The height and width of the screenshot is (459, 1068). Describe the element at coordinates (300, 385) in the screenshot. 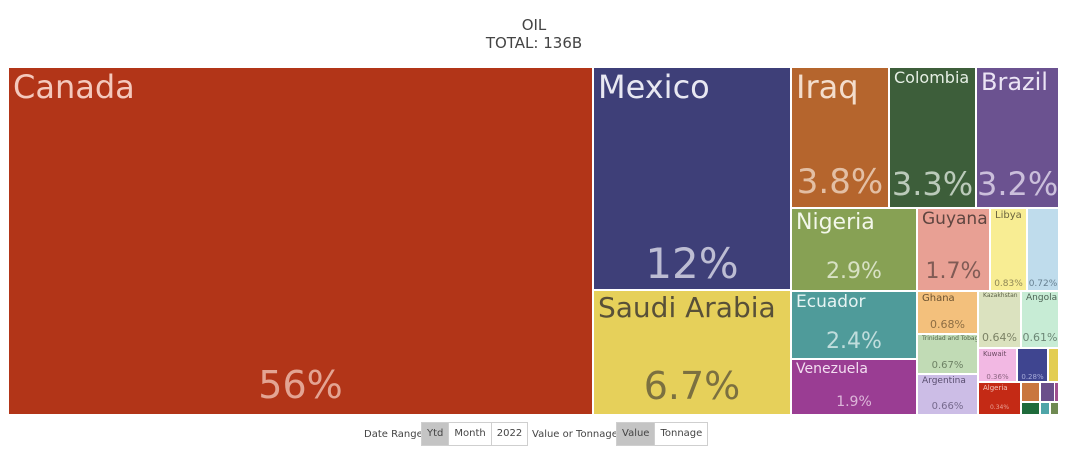

I see `cell-percentage: 56%` at that location.